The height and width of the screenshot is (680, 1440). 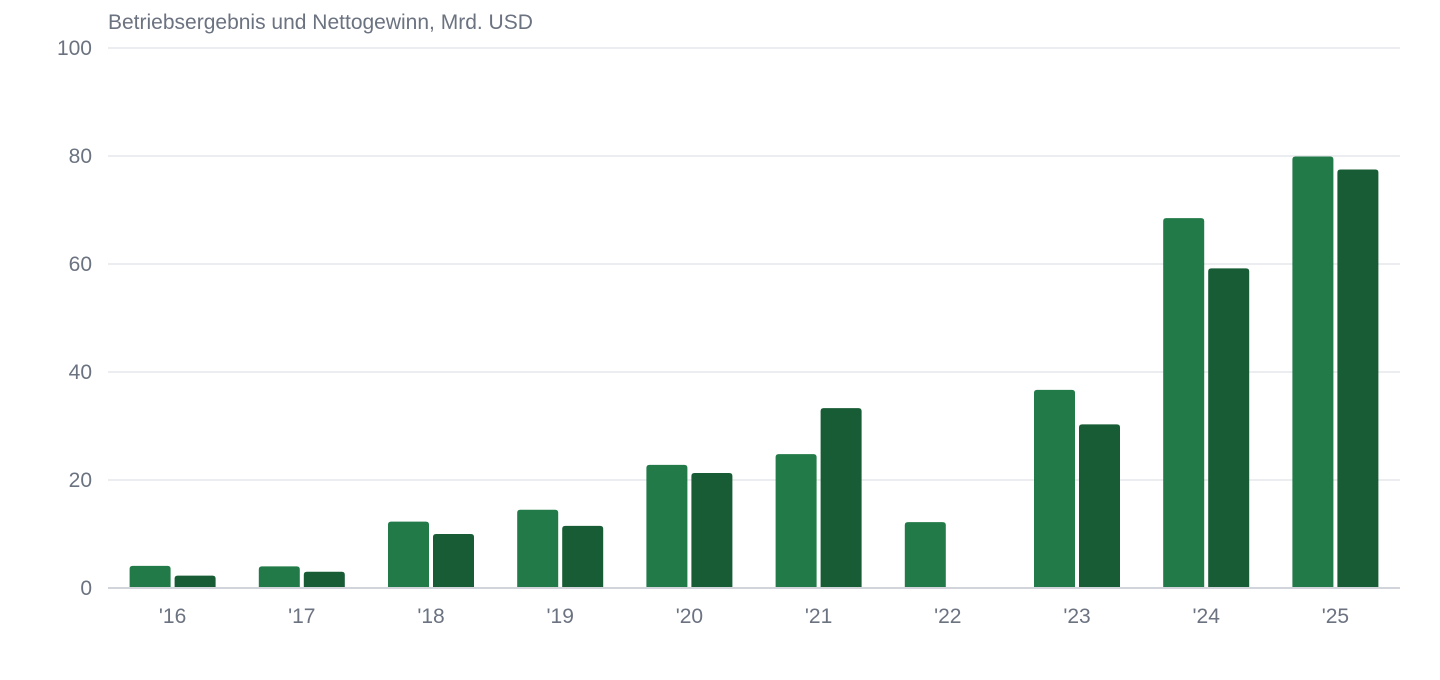 What do you see at coordinates (80, 372) in the screenshot?
I see `y-tick-label: 40` at bounding box center [80, 372].